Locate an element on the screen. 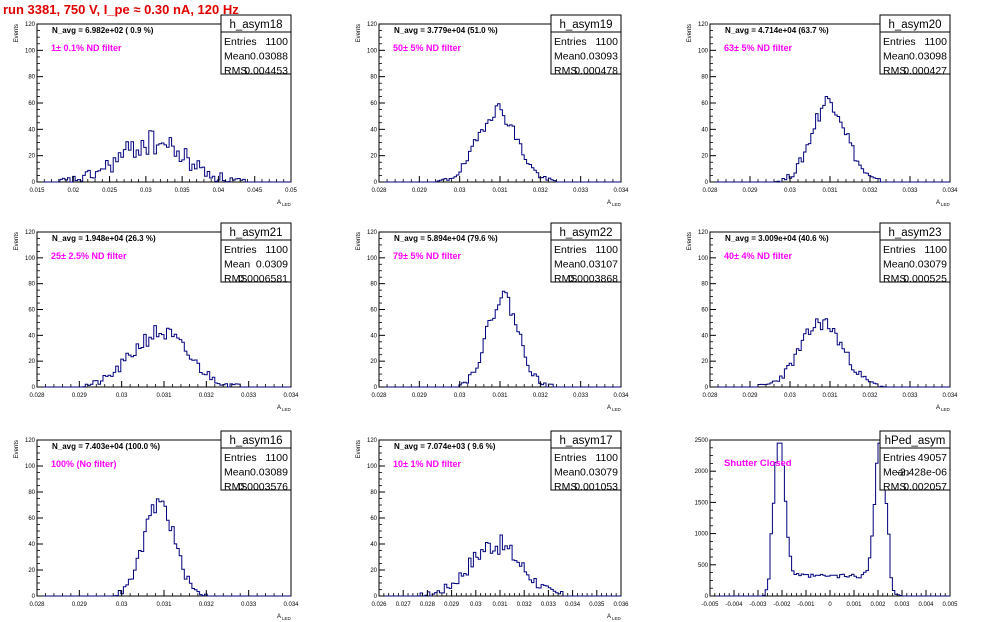  x-tick-label: 0.035 is located at coordinates (597, 605).